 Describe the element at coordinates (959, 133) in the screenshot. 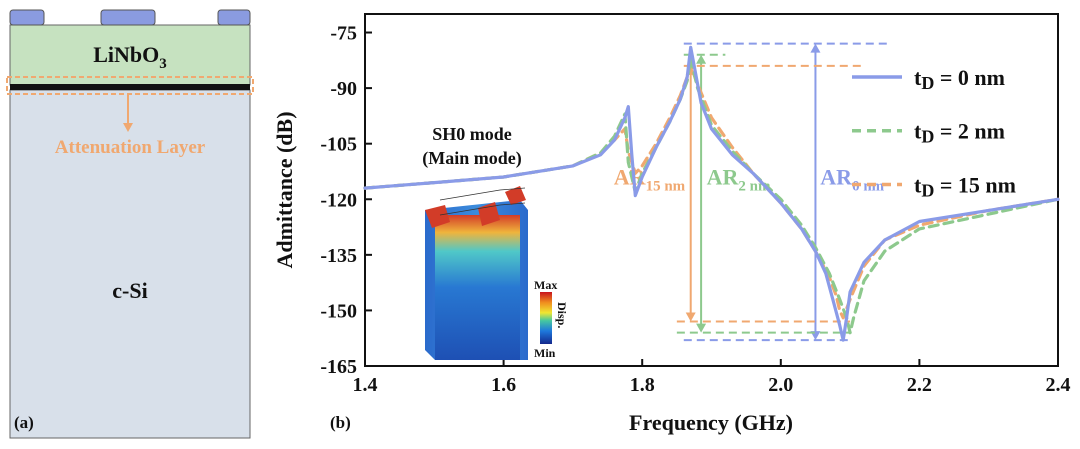

I see `legend-label: tD = 2 nm` at that location.